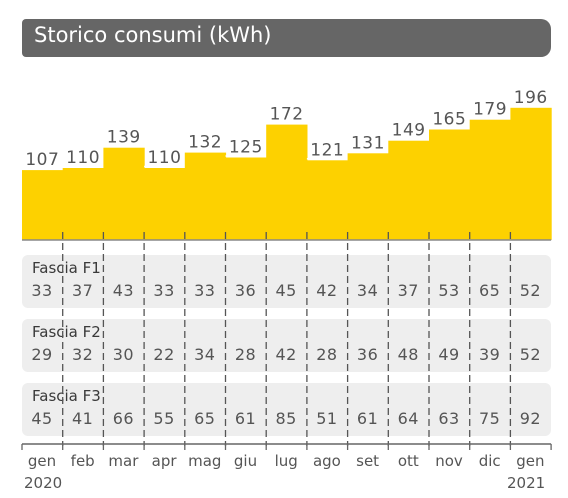 The height and width of the screenshot is (498, 568). I want to click on fascia-panel-3: Fascia F3 45 41 66 55 65 61 85 51 61 64 63 75 92, so click(286, 409).